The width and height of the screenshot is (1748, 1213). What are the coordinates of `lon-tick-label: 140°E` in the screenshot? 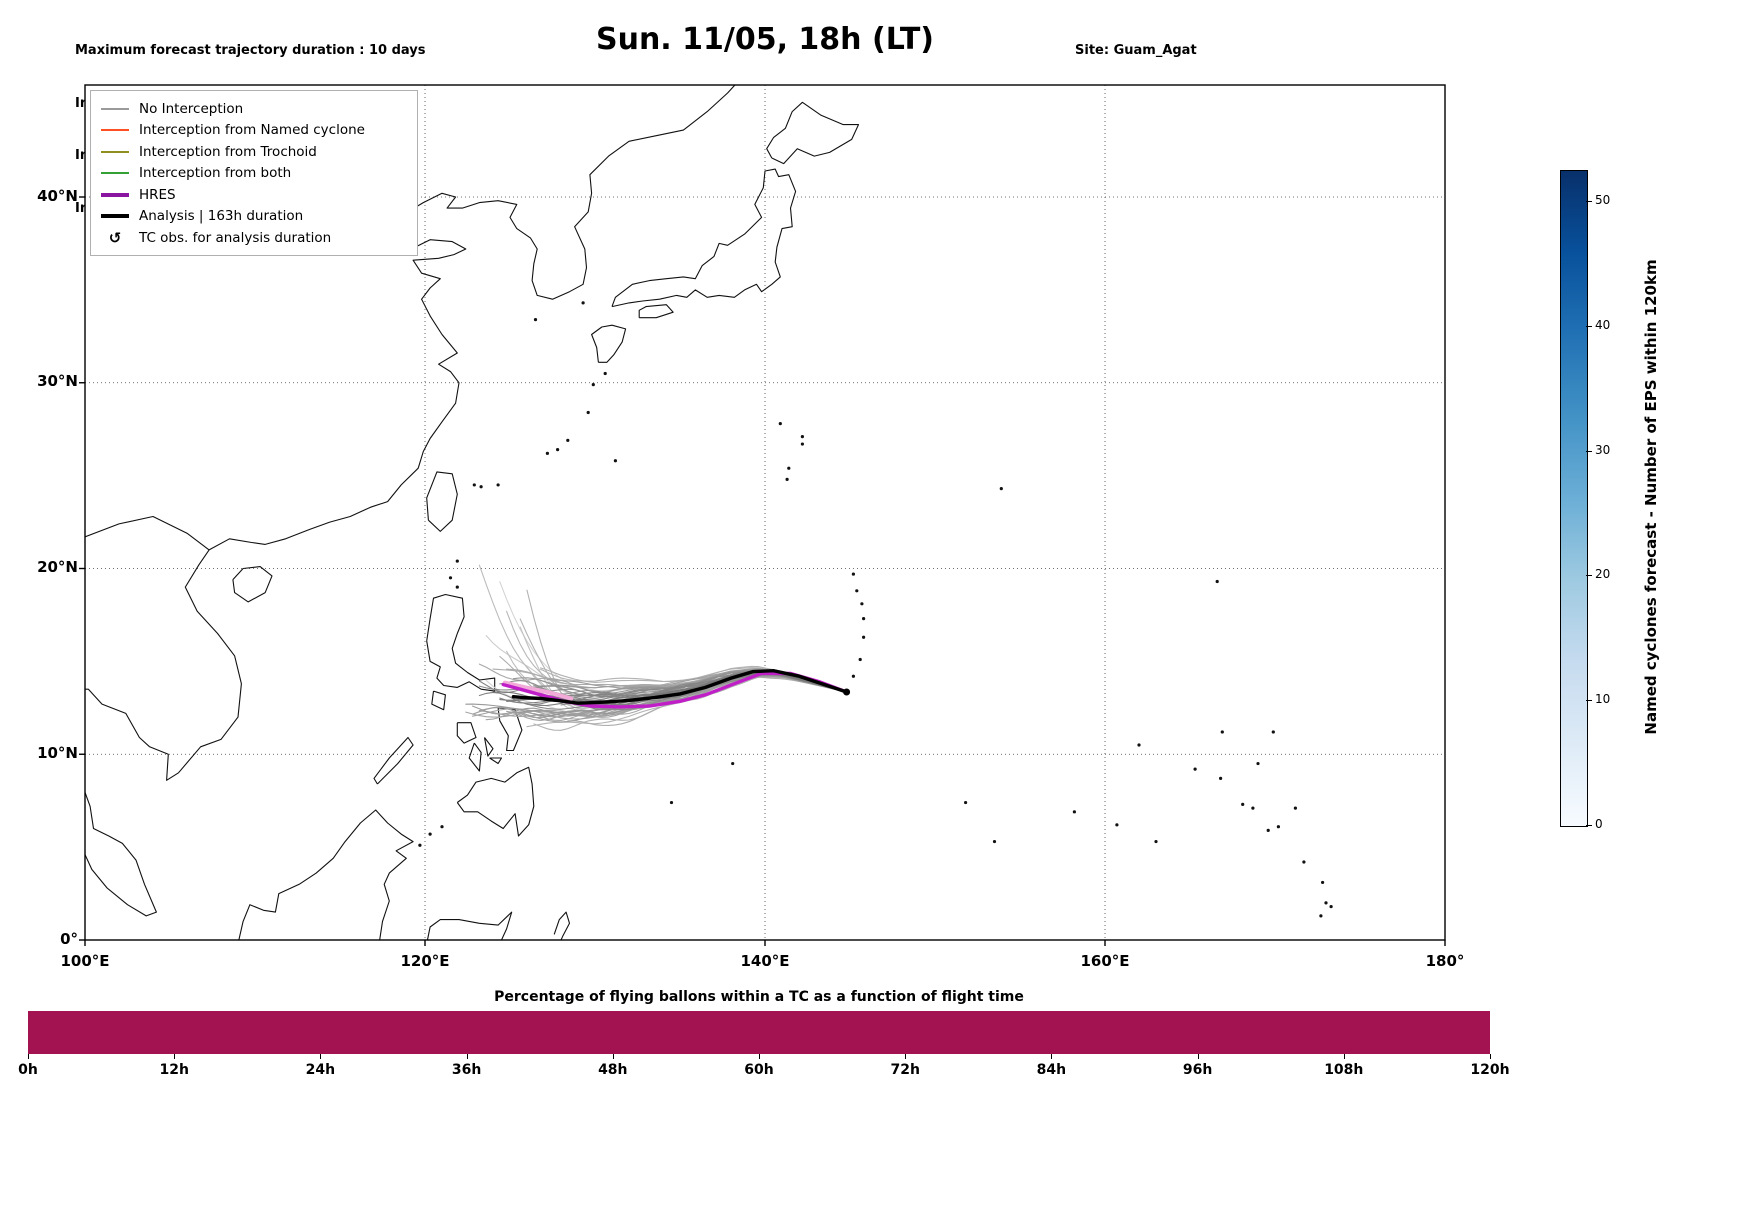 It's located at (765, 961).